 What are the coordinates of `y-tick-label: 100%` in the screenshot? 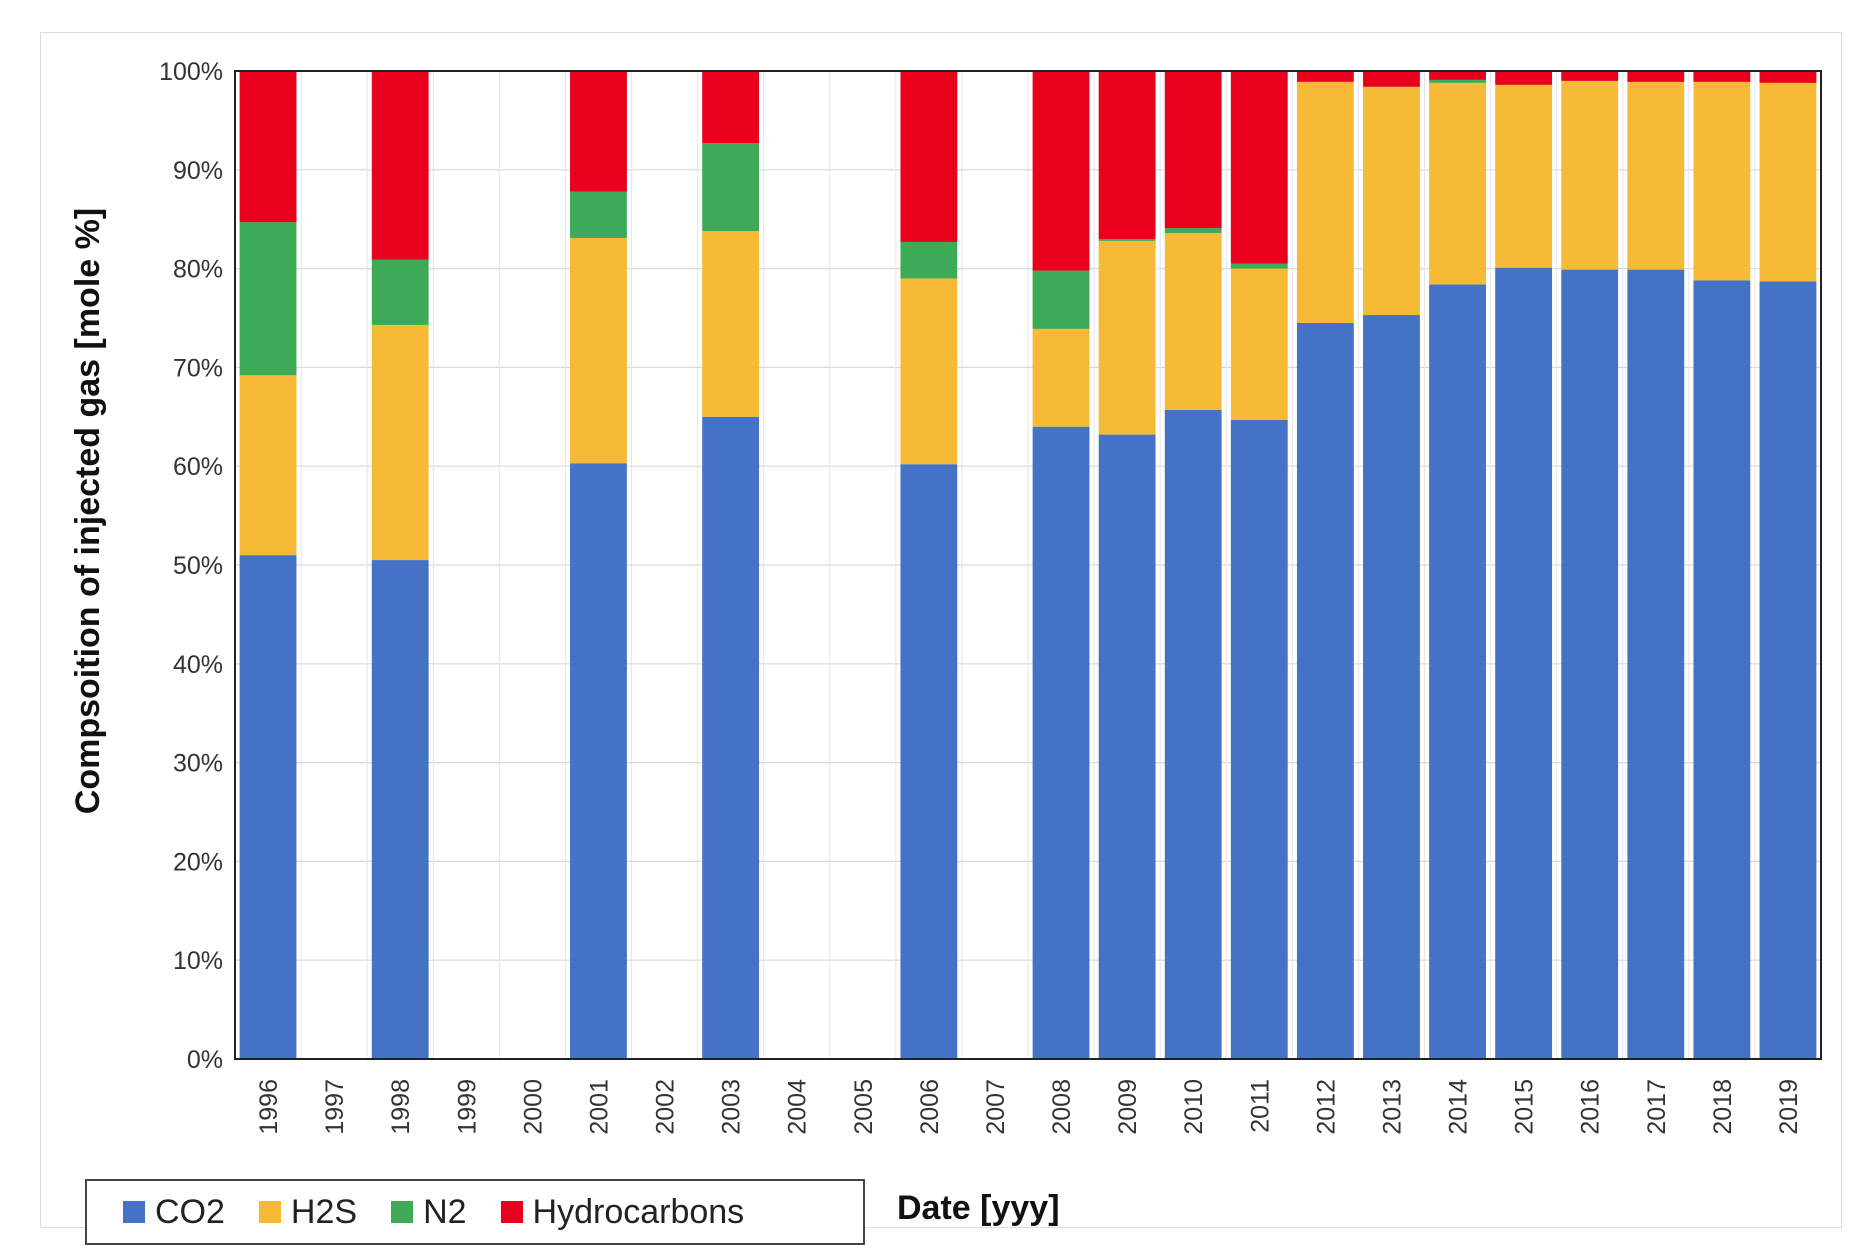 It's located at (191, 72).